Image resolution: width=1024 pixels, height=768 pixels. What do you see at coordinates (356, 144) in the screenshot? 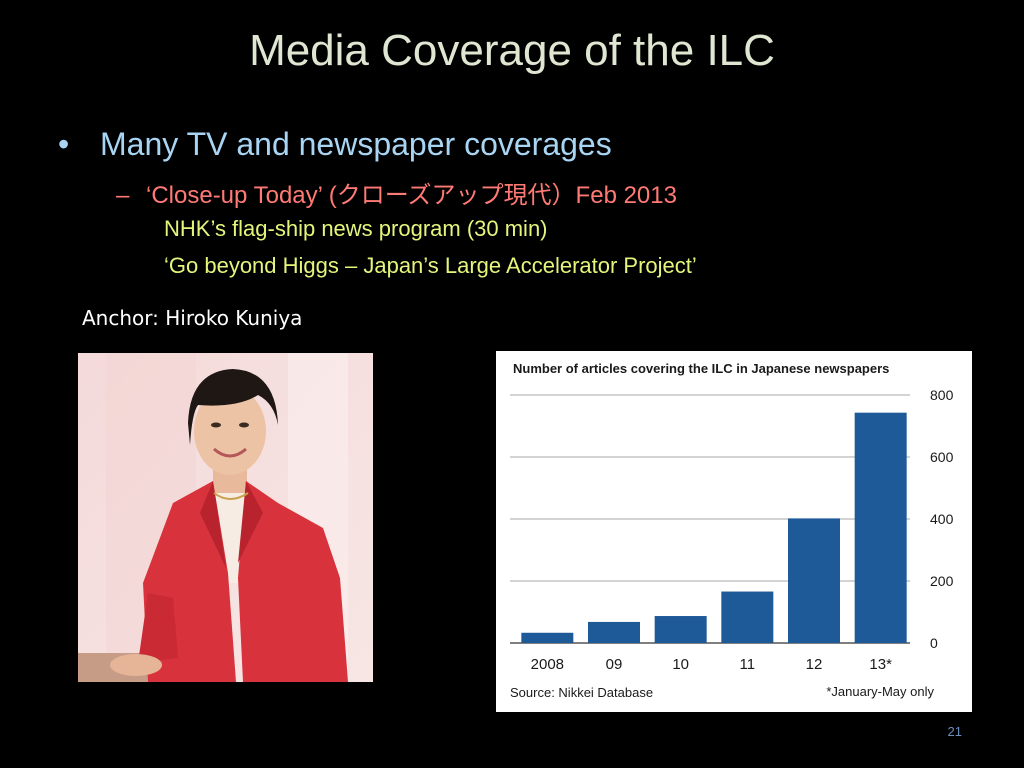
I see `bullet-main-text: Many TV and newspaper coverages` at bounding box center [356, 144].